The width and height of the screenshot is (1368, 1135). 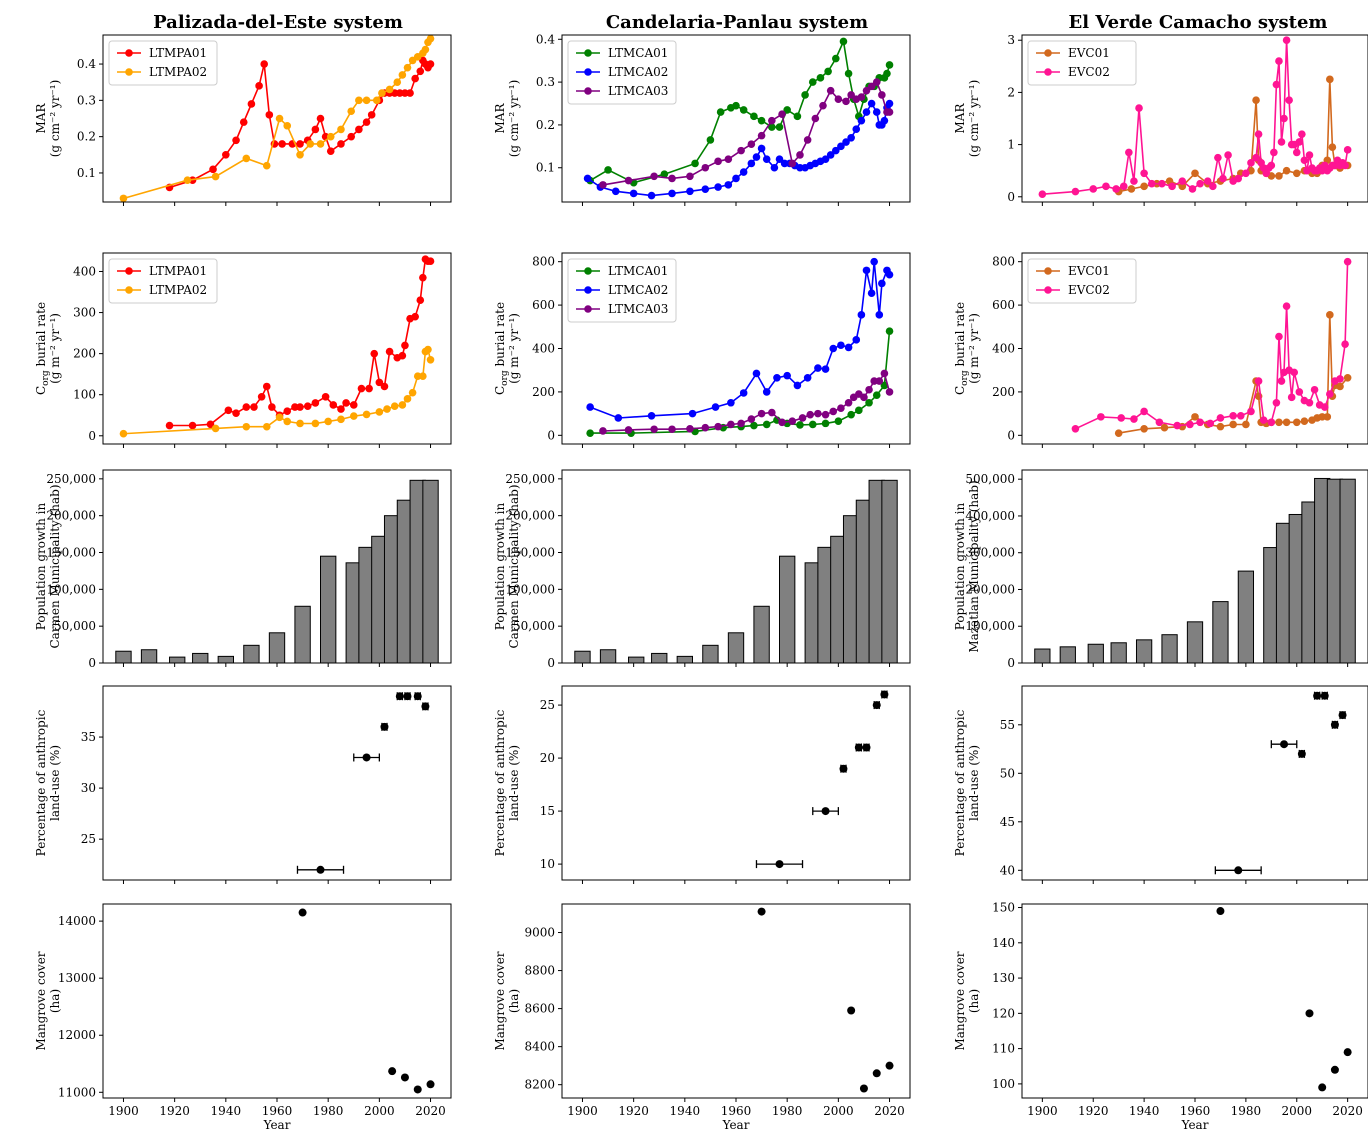 What do you see at coordinates (77, 978) in the screenshot?
I see `y-tick-label: 13000` at bounding box center [77, 978].